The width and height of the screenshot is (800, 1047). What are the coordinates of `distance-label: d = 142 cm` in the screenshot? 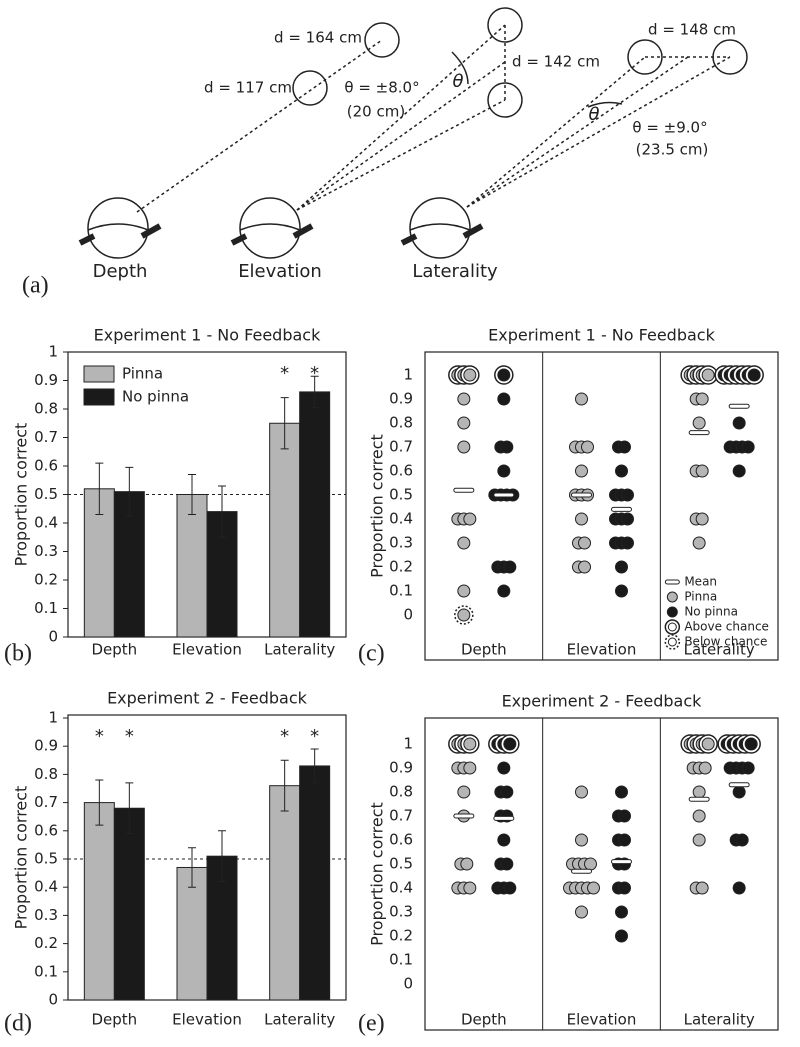 It's located at (556, 62).